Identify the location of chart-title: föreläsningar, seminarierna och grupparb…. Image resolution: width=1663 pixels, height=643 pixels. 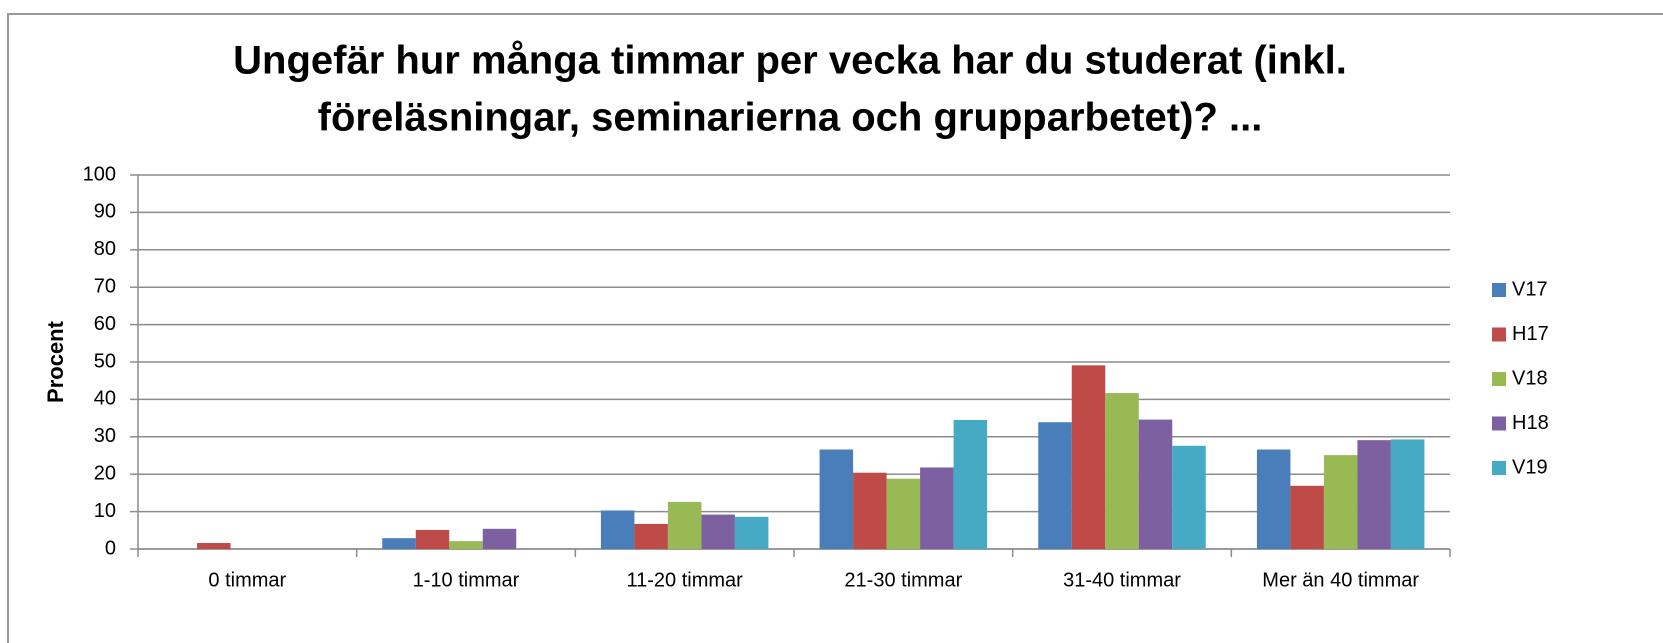
(790, 118).